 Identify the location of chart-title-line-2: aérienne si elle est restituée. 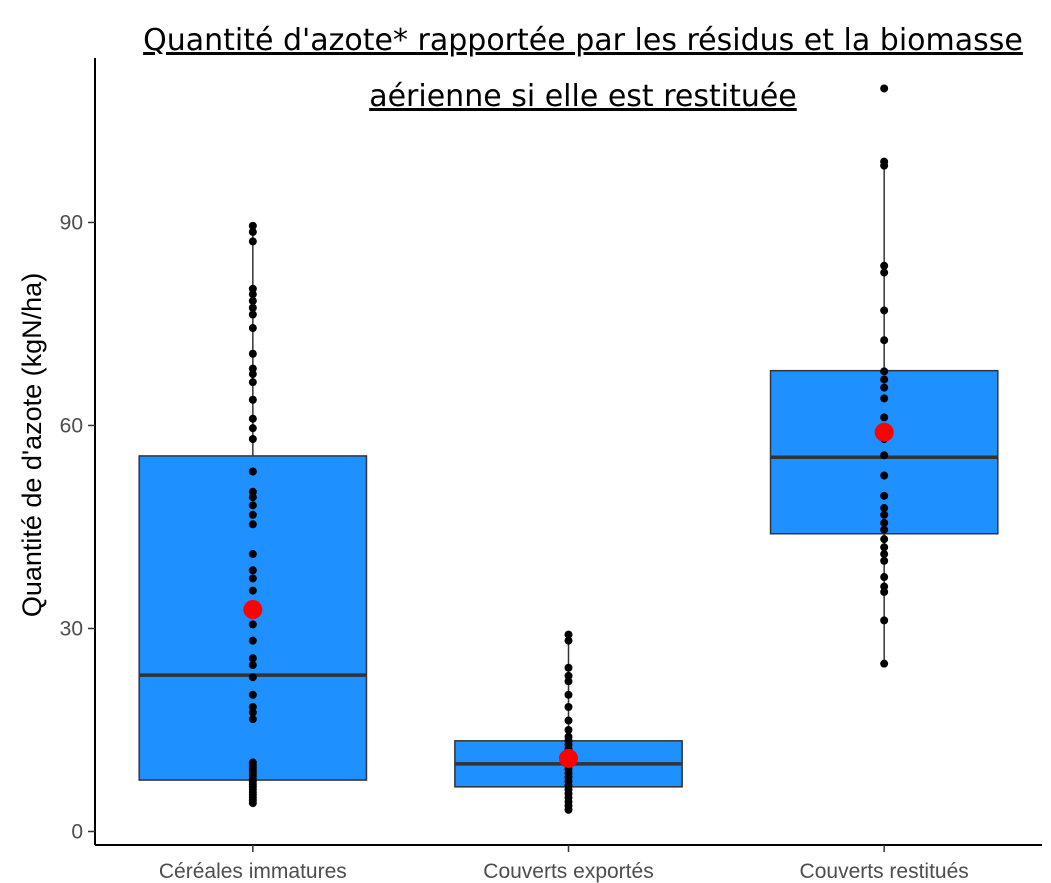
(583, 96).